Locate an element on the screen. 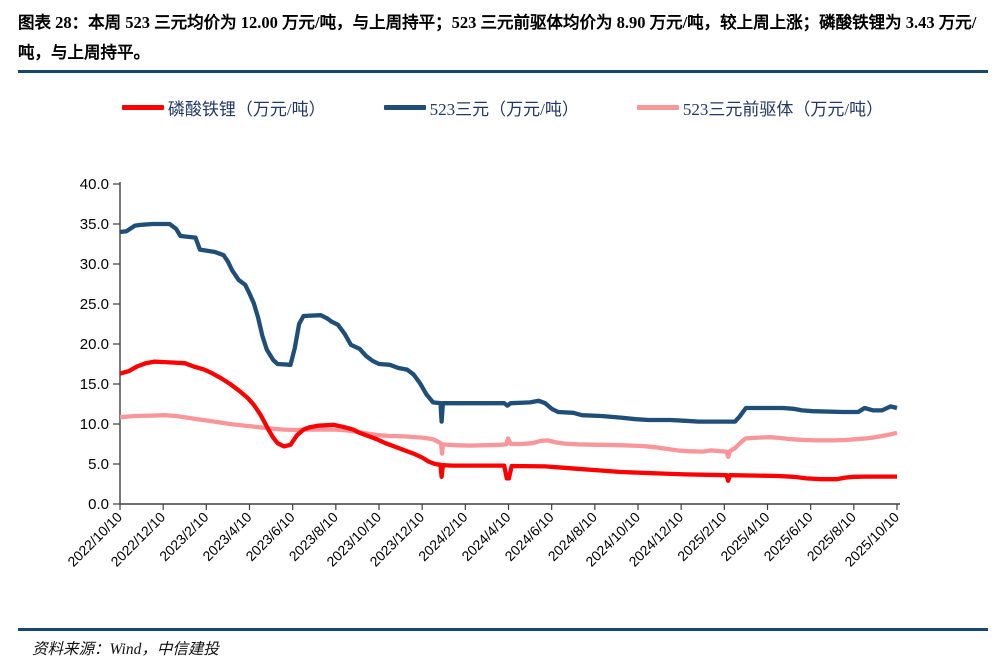 This screenshot has height=669, width=1005. y-tick-label: 30.0 is located at coordinates (94, 264).